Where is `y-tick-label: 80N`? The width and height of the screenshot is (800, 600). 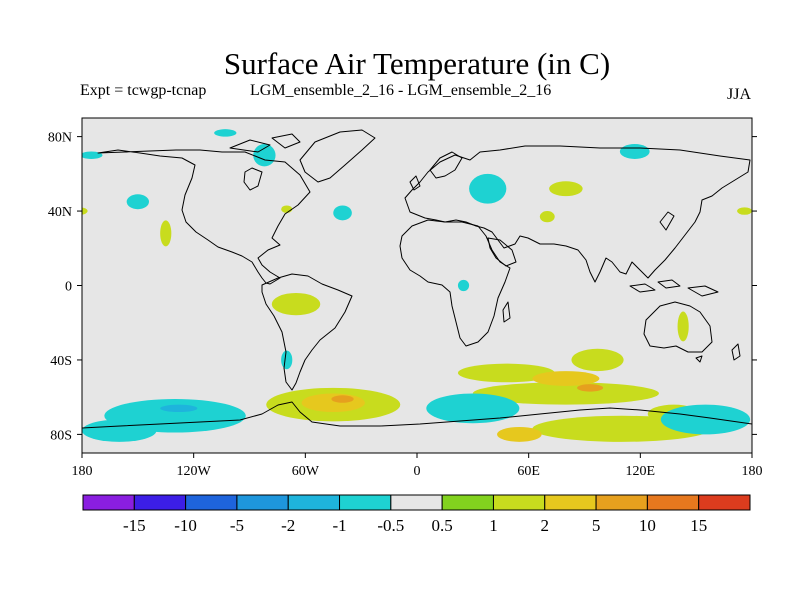 y-tick-label: 80N is located at coordinates (60, 138).